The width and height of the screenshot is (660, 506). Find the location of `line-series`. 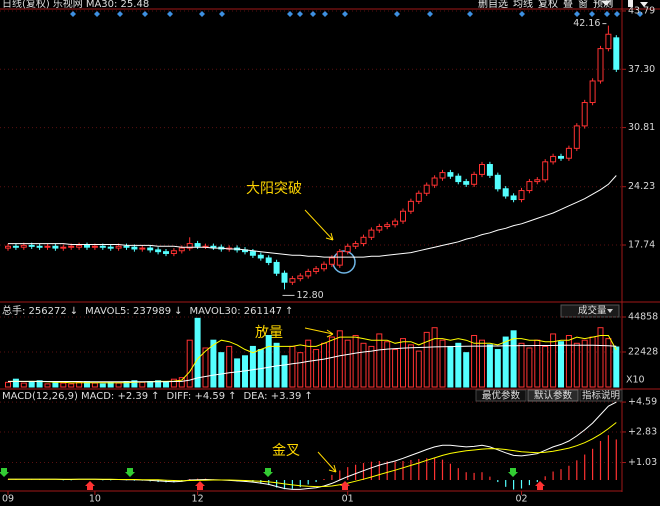

line-series is located at coordinates (312, 363).